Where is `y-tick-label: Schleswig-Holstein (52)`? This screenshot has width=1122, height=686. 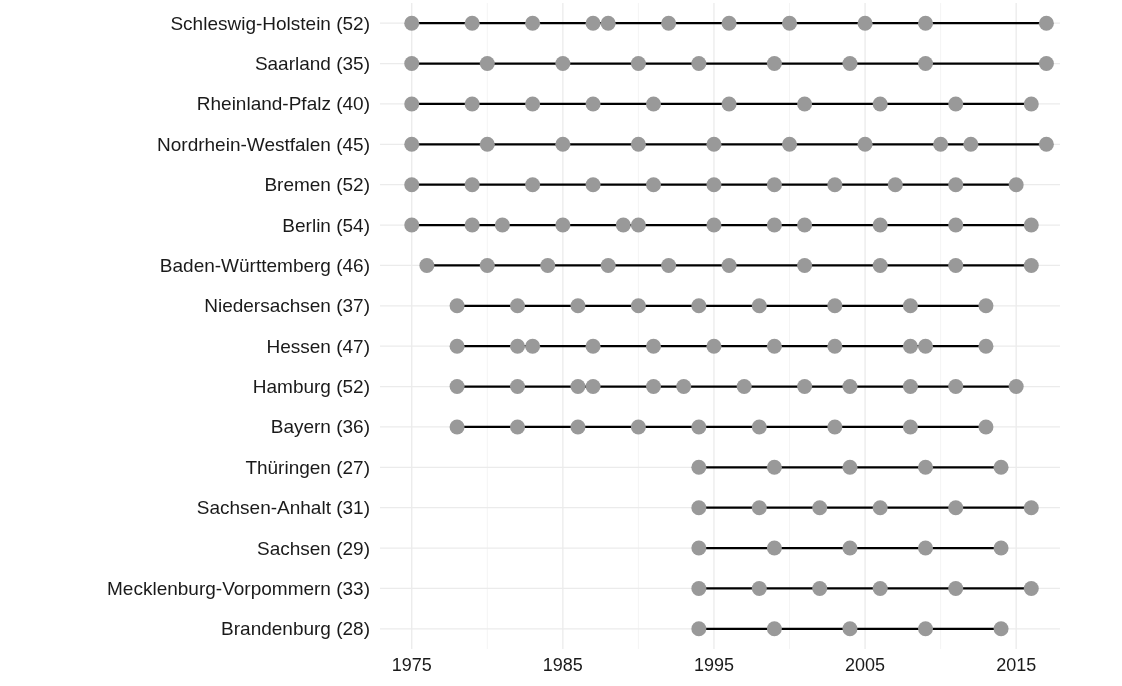 y-tick-label: Schleswig-Holstein (52) is located at coordinates (270, 23).